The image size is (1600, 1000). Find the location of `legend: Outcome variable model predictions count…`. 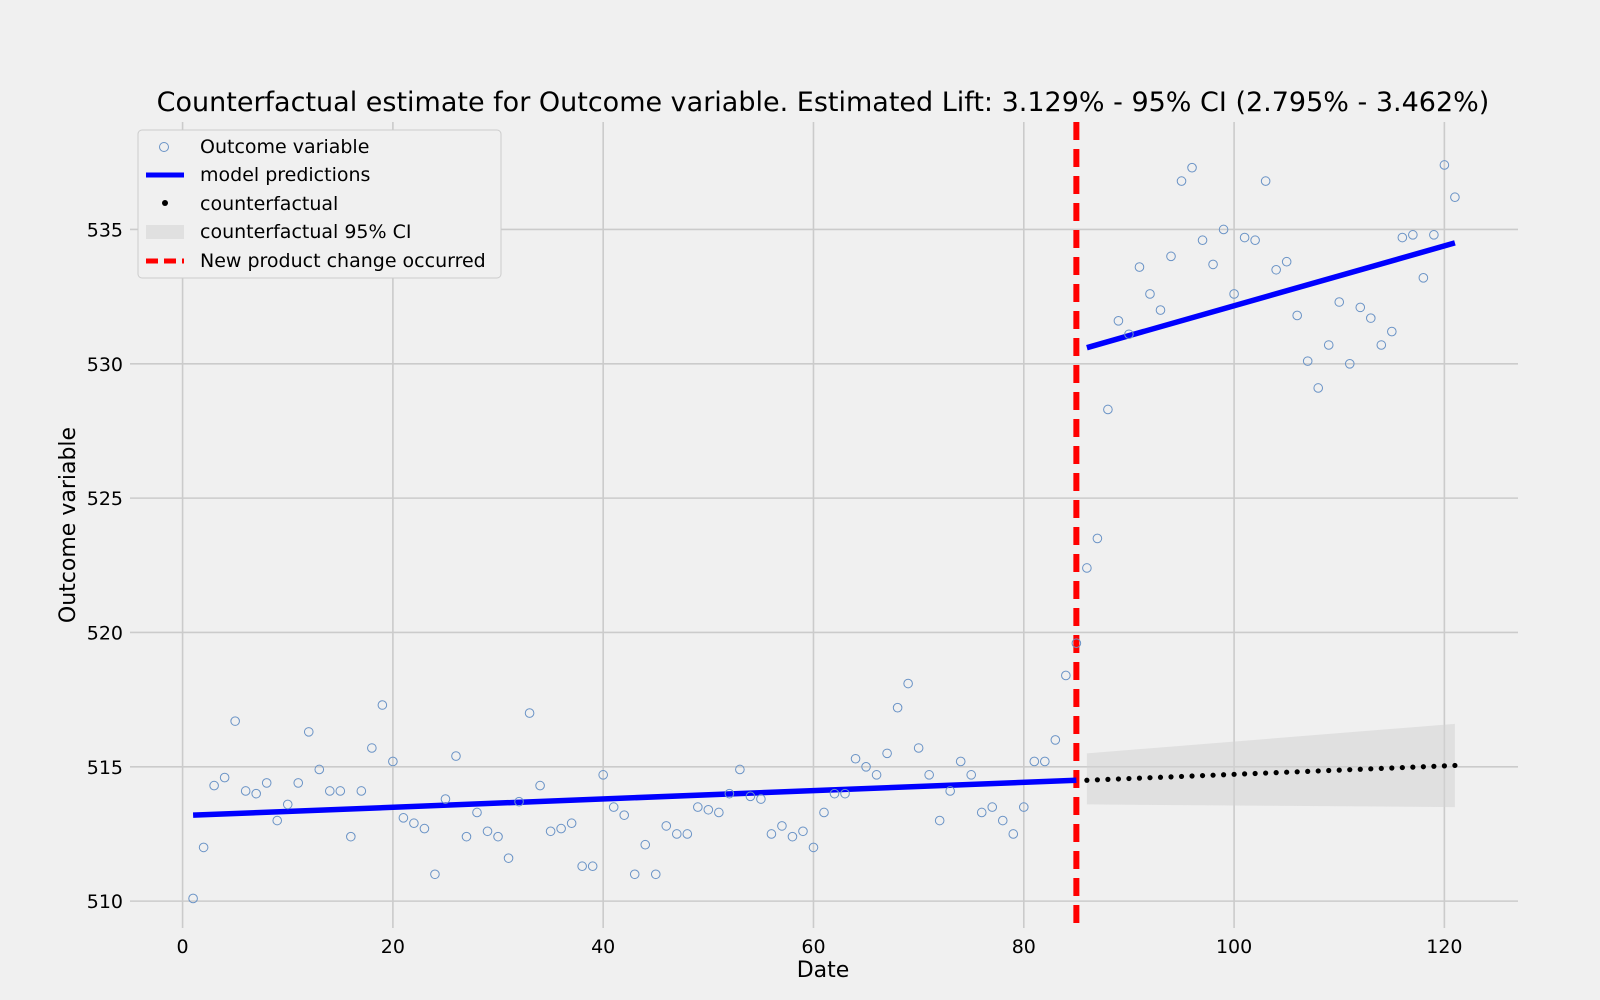

legend: Outcome variable model predictions count… is located at coordinates (319, 204).